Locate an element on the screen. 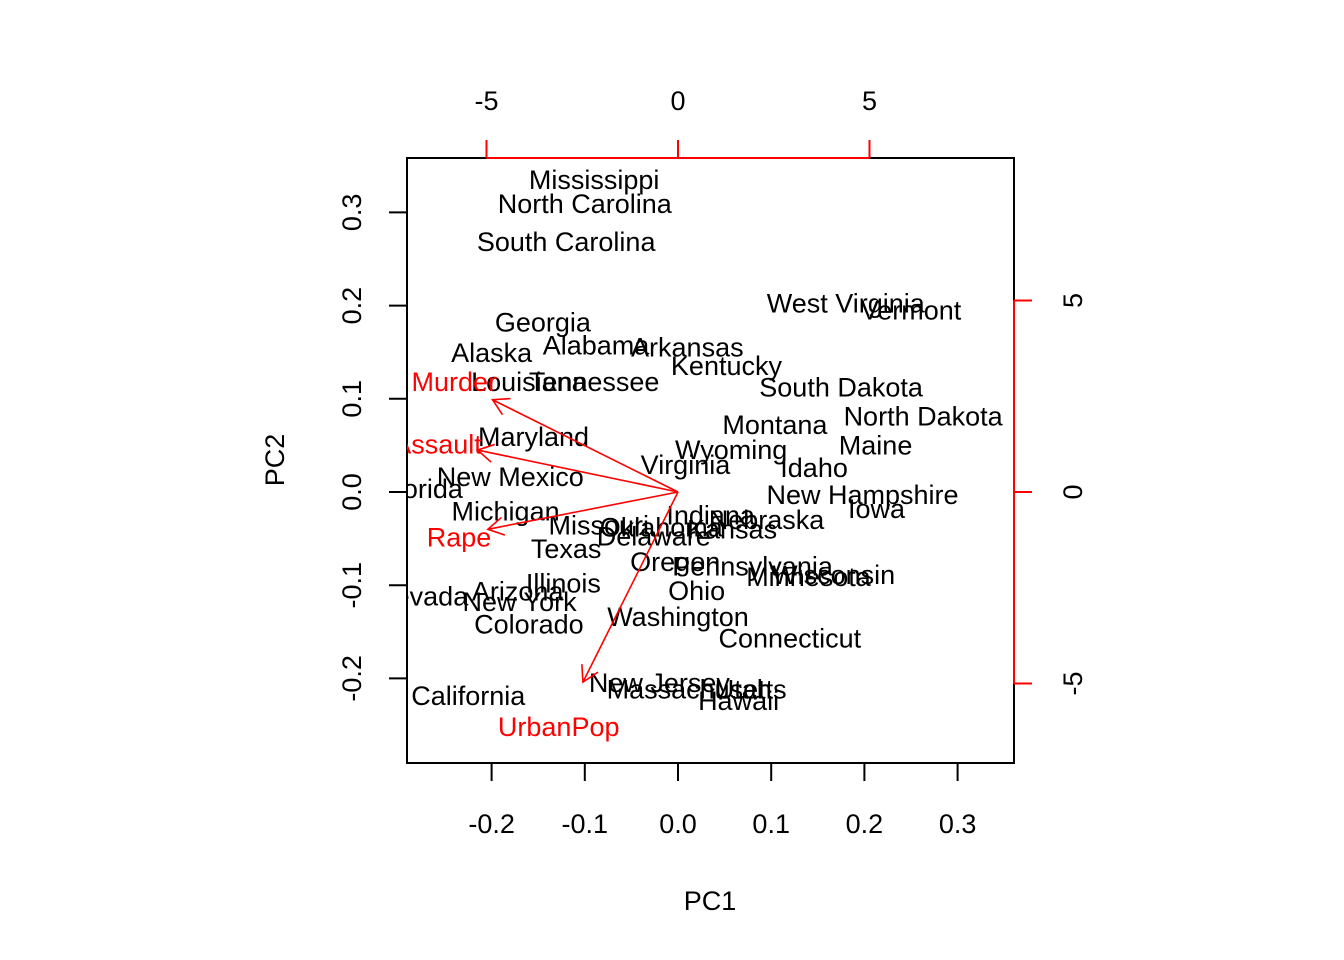 This screenshot has height=960, width=1344. y-tick-label: -0.2 is located at coordinates (352, 678).